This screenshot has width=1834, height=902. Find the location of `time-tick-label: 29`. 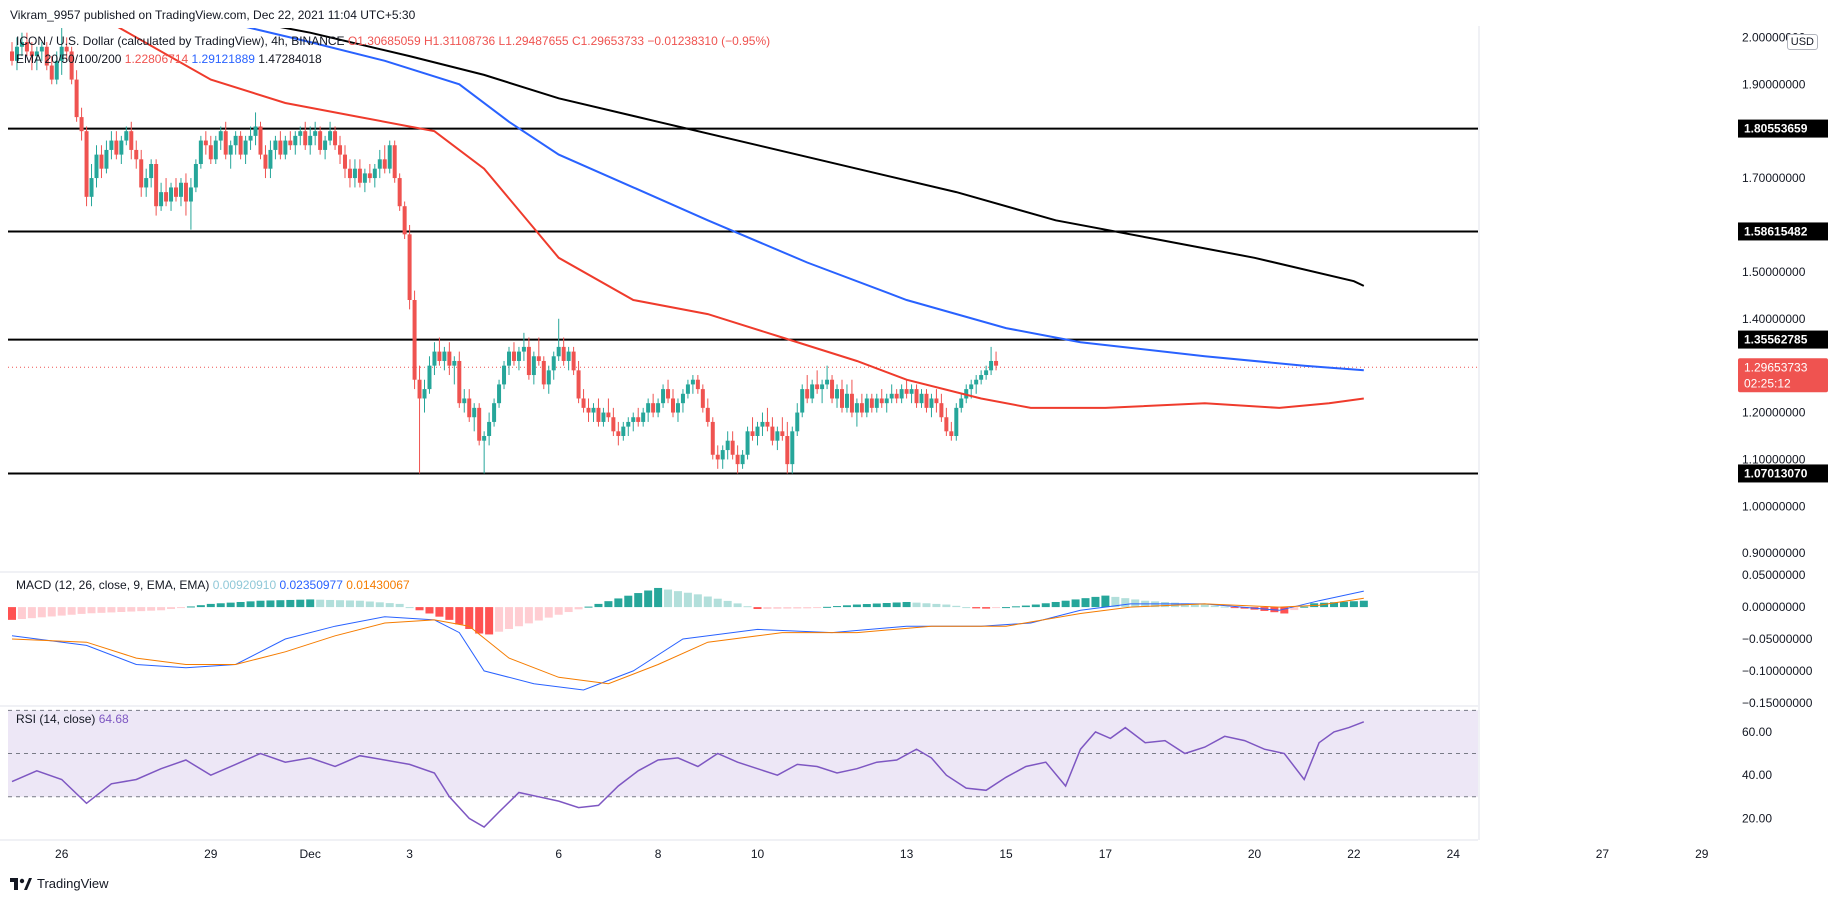

time-tick-label: 29 is located at coordinates (211, 854).